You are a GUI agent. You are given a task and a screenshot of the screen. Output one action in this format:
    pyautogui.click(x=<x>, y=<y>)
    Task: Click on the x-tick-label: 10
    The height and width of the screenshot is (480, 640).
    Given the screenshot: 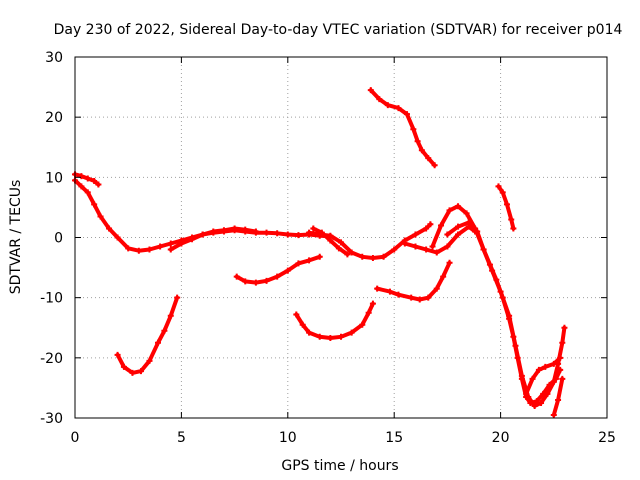 What is the action you would take?
    pyautogui.click(x=288, y=438)
    